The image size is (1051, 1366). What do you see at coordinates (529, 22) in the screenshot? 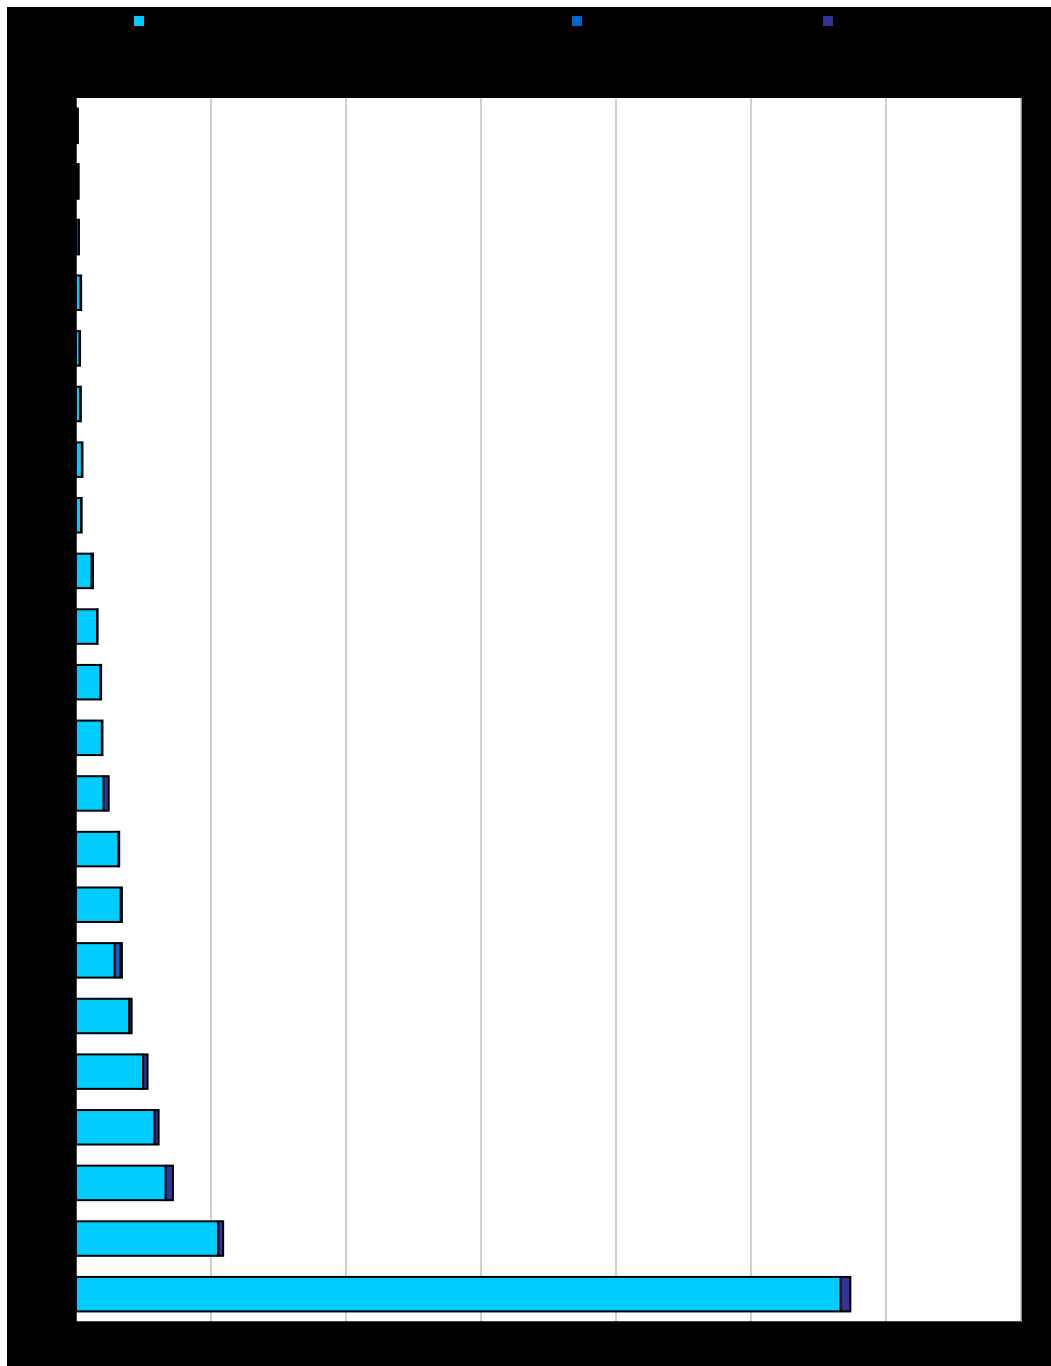
I see `legend` at bounding box center [529, 22].